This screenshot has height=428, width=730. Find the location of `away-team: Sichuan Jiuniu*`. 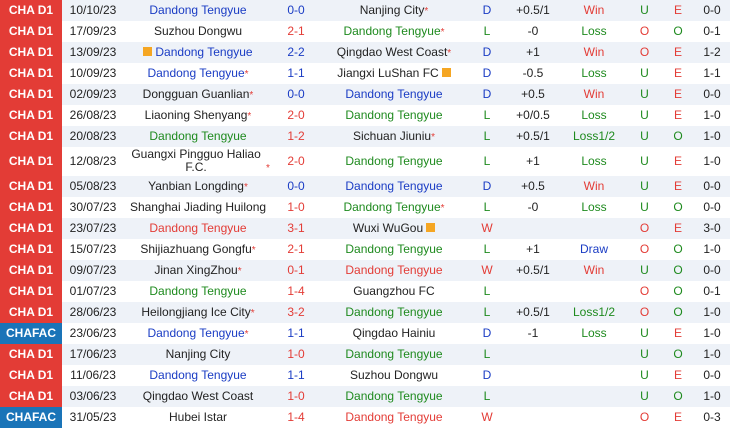

away-team: Sichuan Jiuniu* is located at coordinates (394, 136).